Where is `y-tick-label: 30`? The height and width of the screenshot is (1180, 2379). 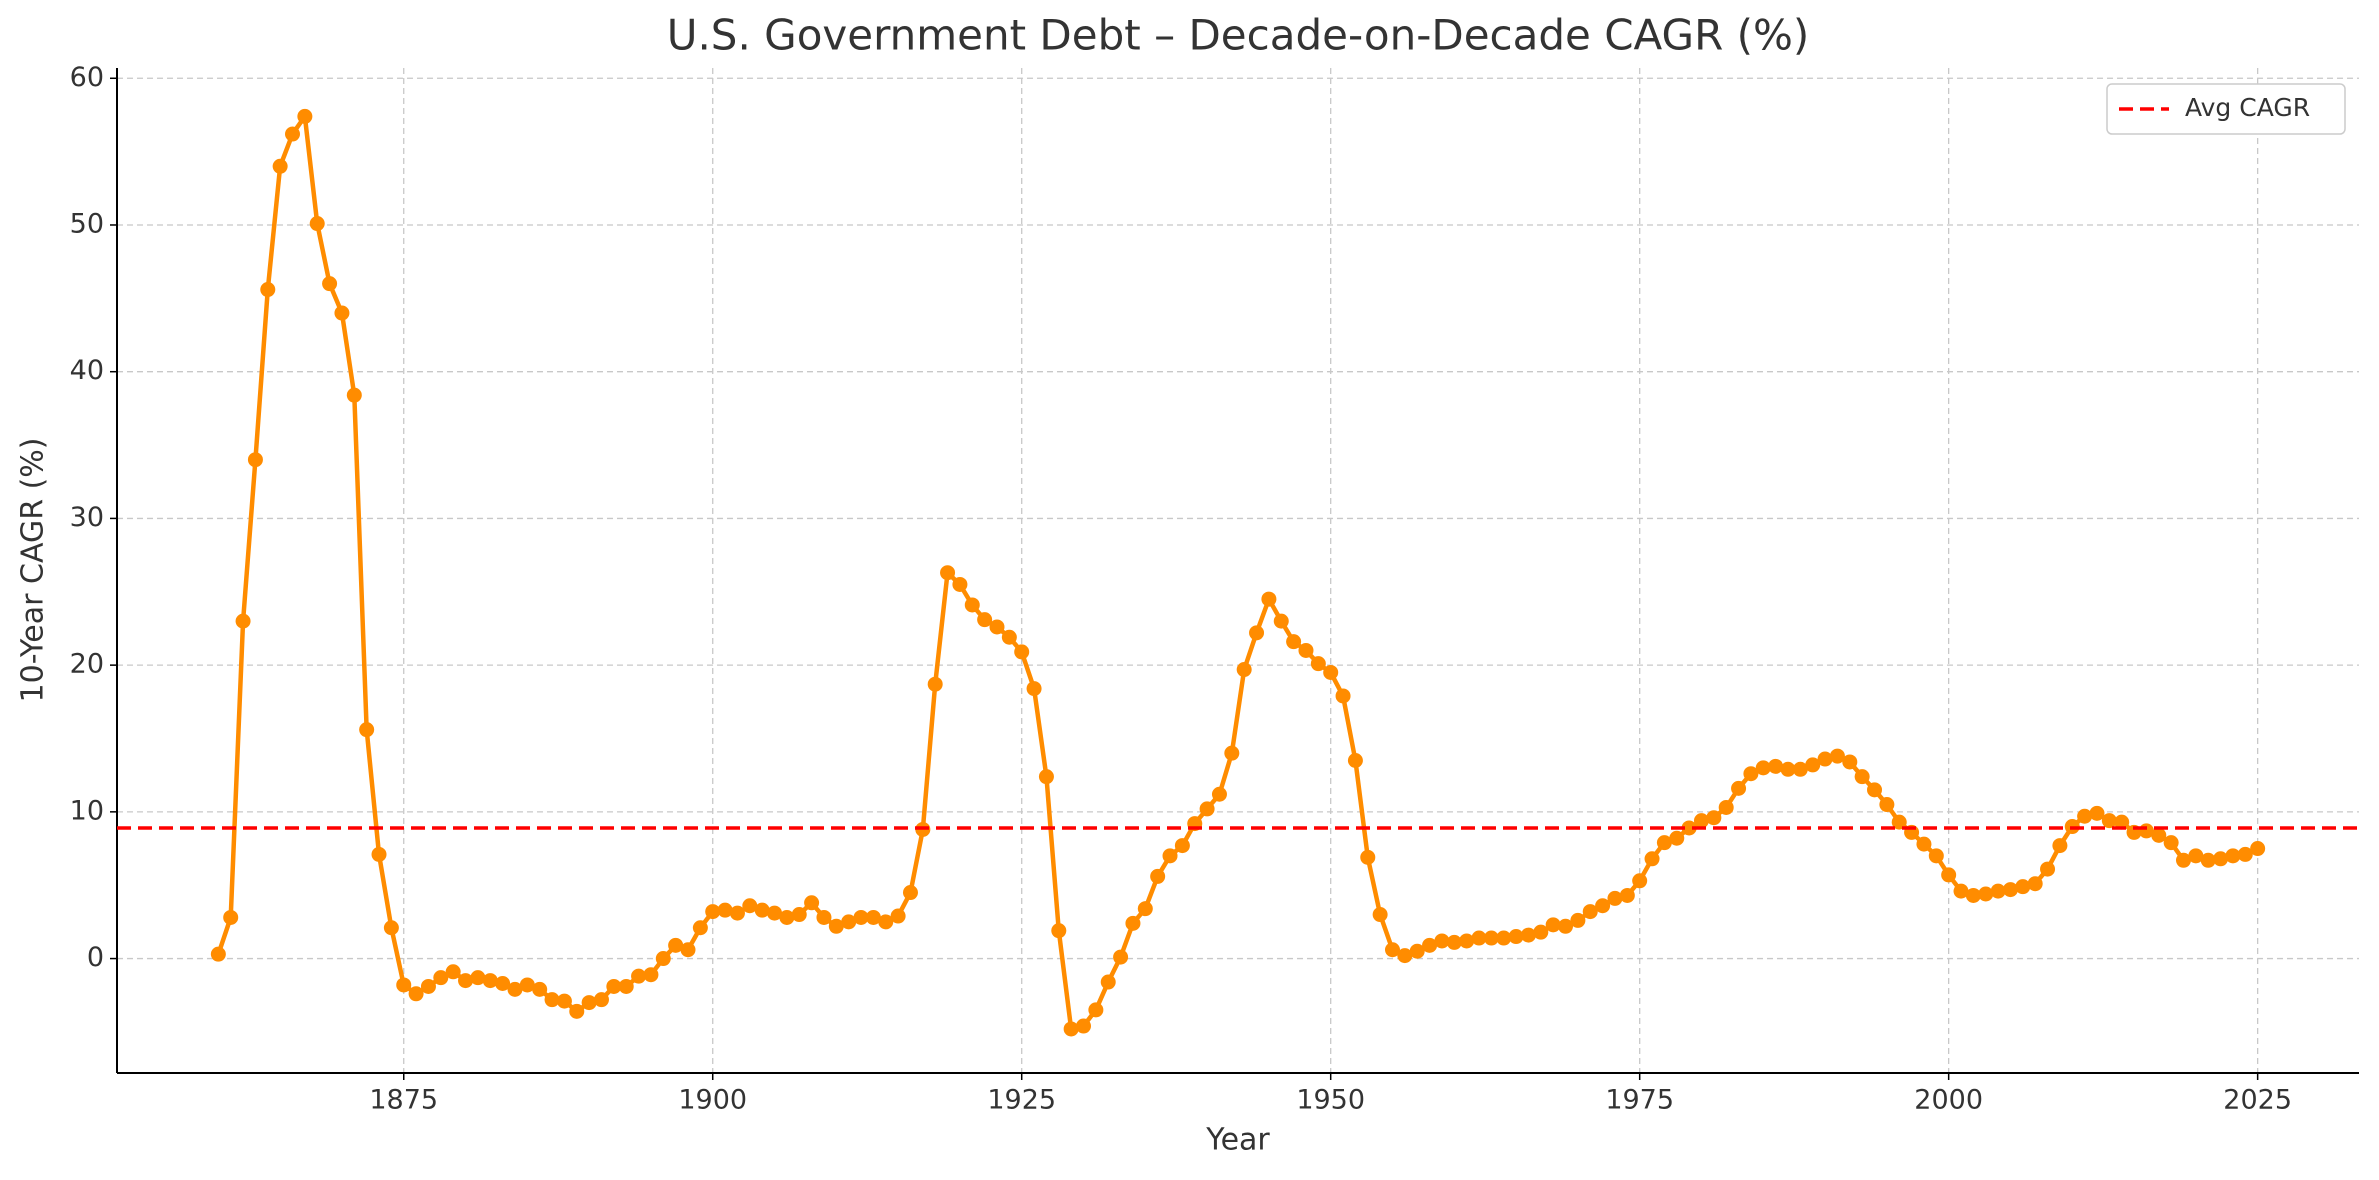
y-tick-label: 30 is located at coordinates (87, 517).